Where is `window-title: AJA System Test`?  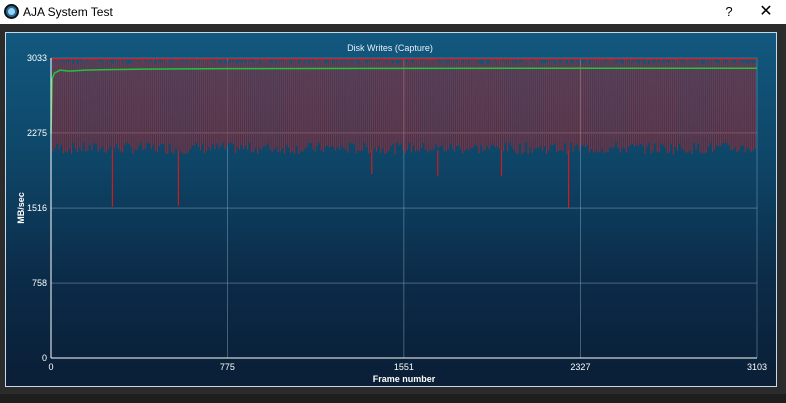
window-title: AJA System Test is located at coordinates (68, 12).